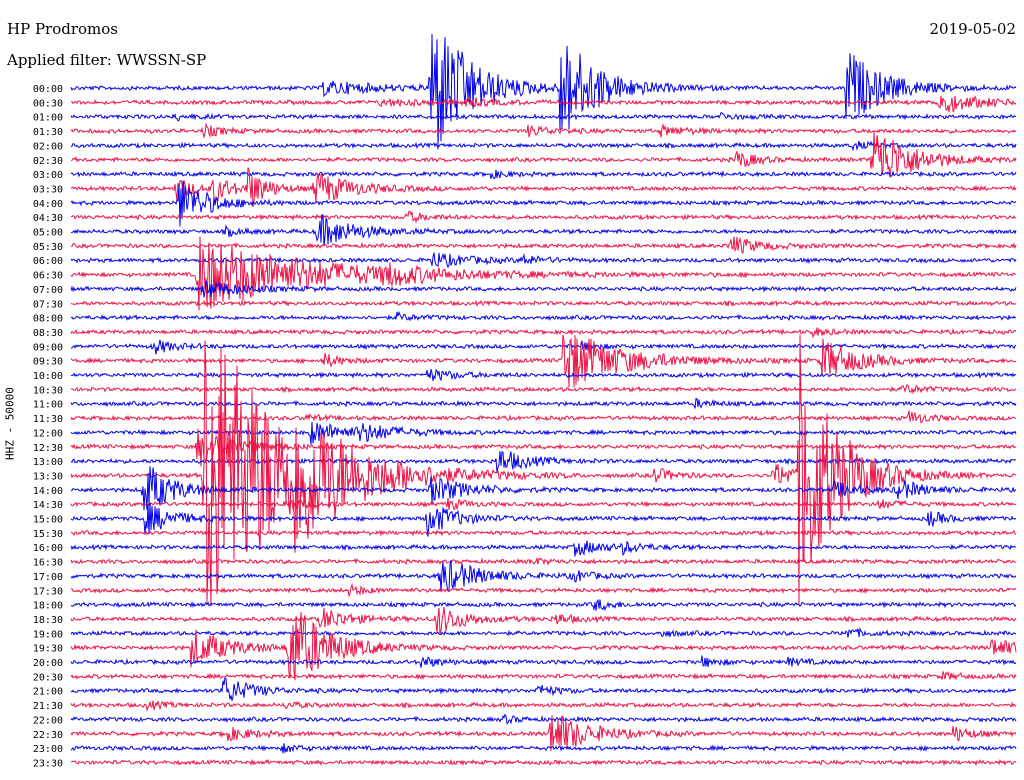 The height and width of the screenshot is (780, 1024). What do you see at coordinates (48, 103) in the screenshot?
I see `row-time-label: 00:30` at bounding box center [48, 103].